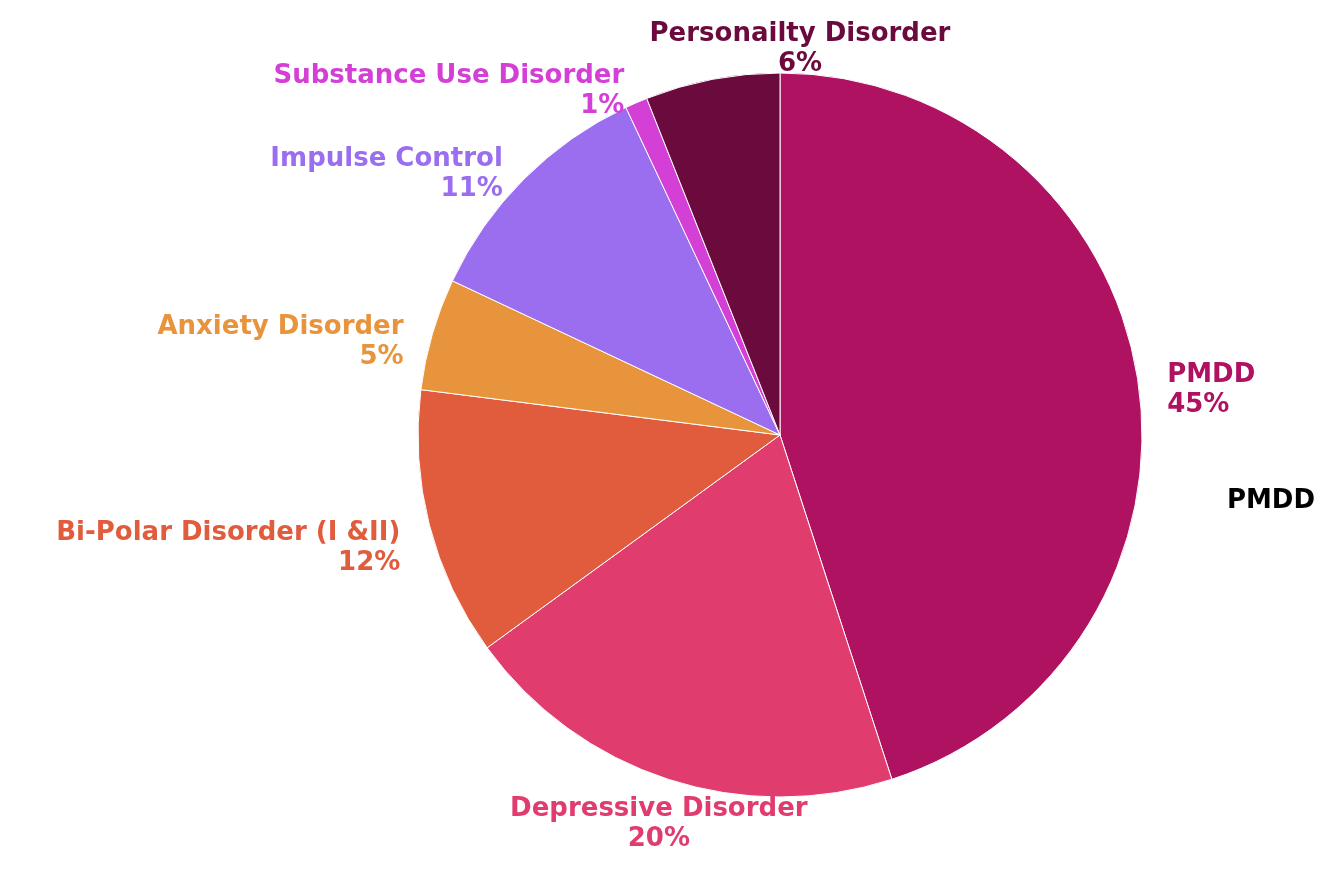 This screenshot has width=1323, height=872. I want to click on data-label: 20%, so click(658, 836).